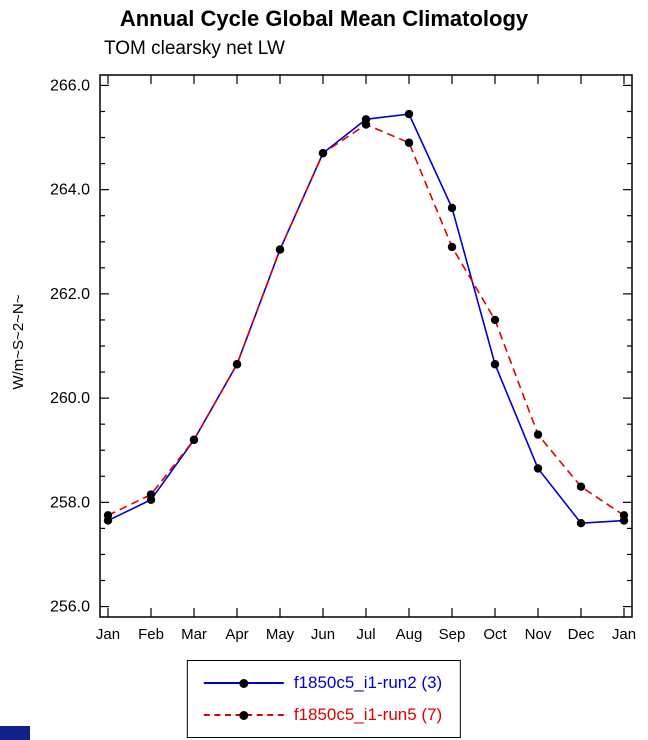 The image size is (648, 740). I want to click on logo-mark, so click(15, 733).